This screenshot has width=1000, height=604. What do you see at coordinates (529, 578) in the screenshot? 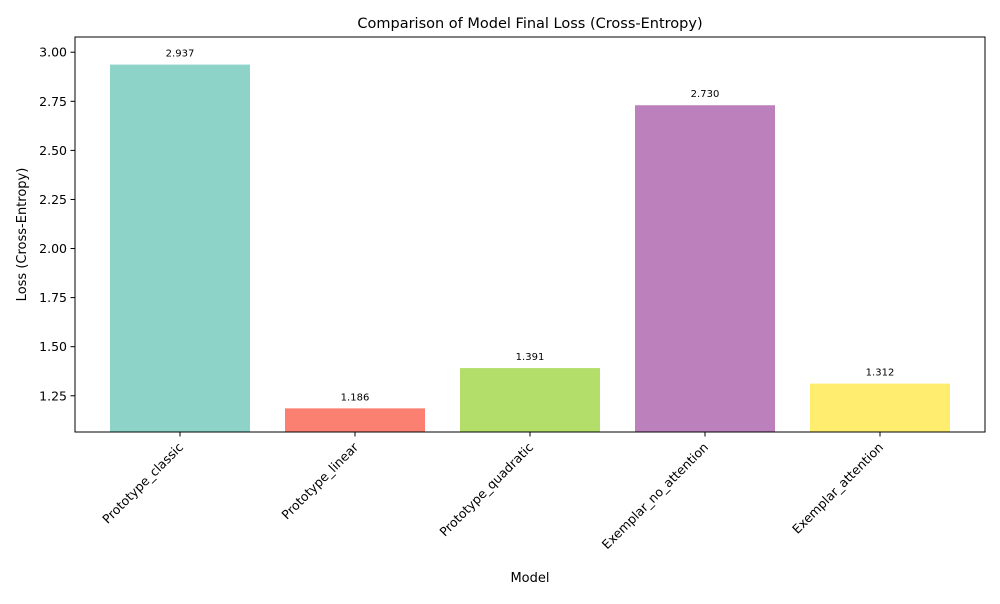
I see `x-axis-label: Model` at bounding box center [529, 578].